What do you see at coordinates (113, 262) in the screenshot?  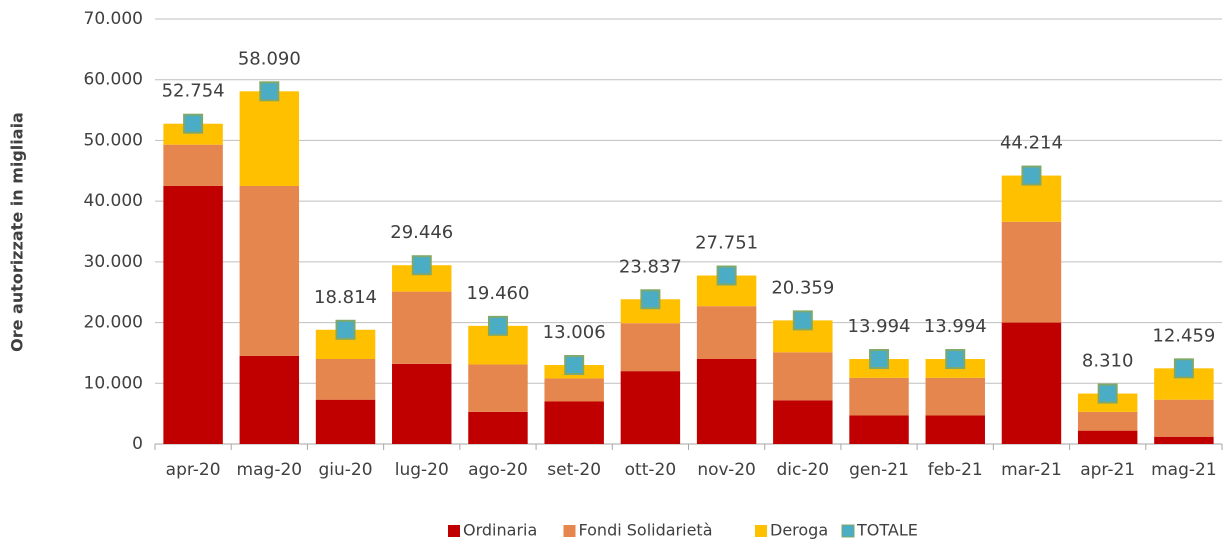 I see `y-tick-label: 30.000` at bounding box center [113, 262].